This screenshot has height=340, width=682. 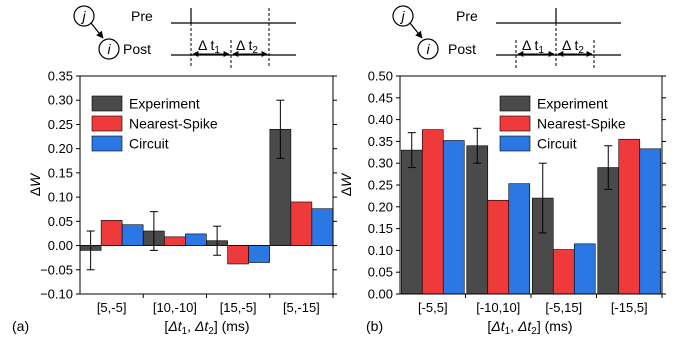 I want to click on y-tick-label: 0.50, so click(x=380, y=76).